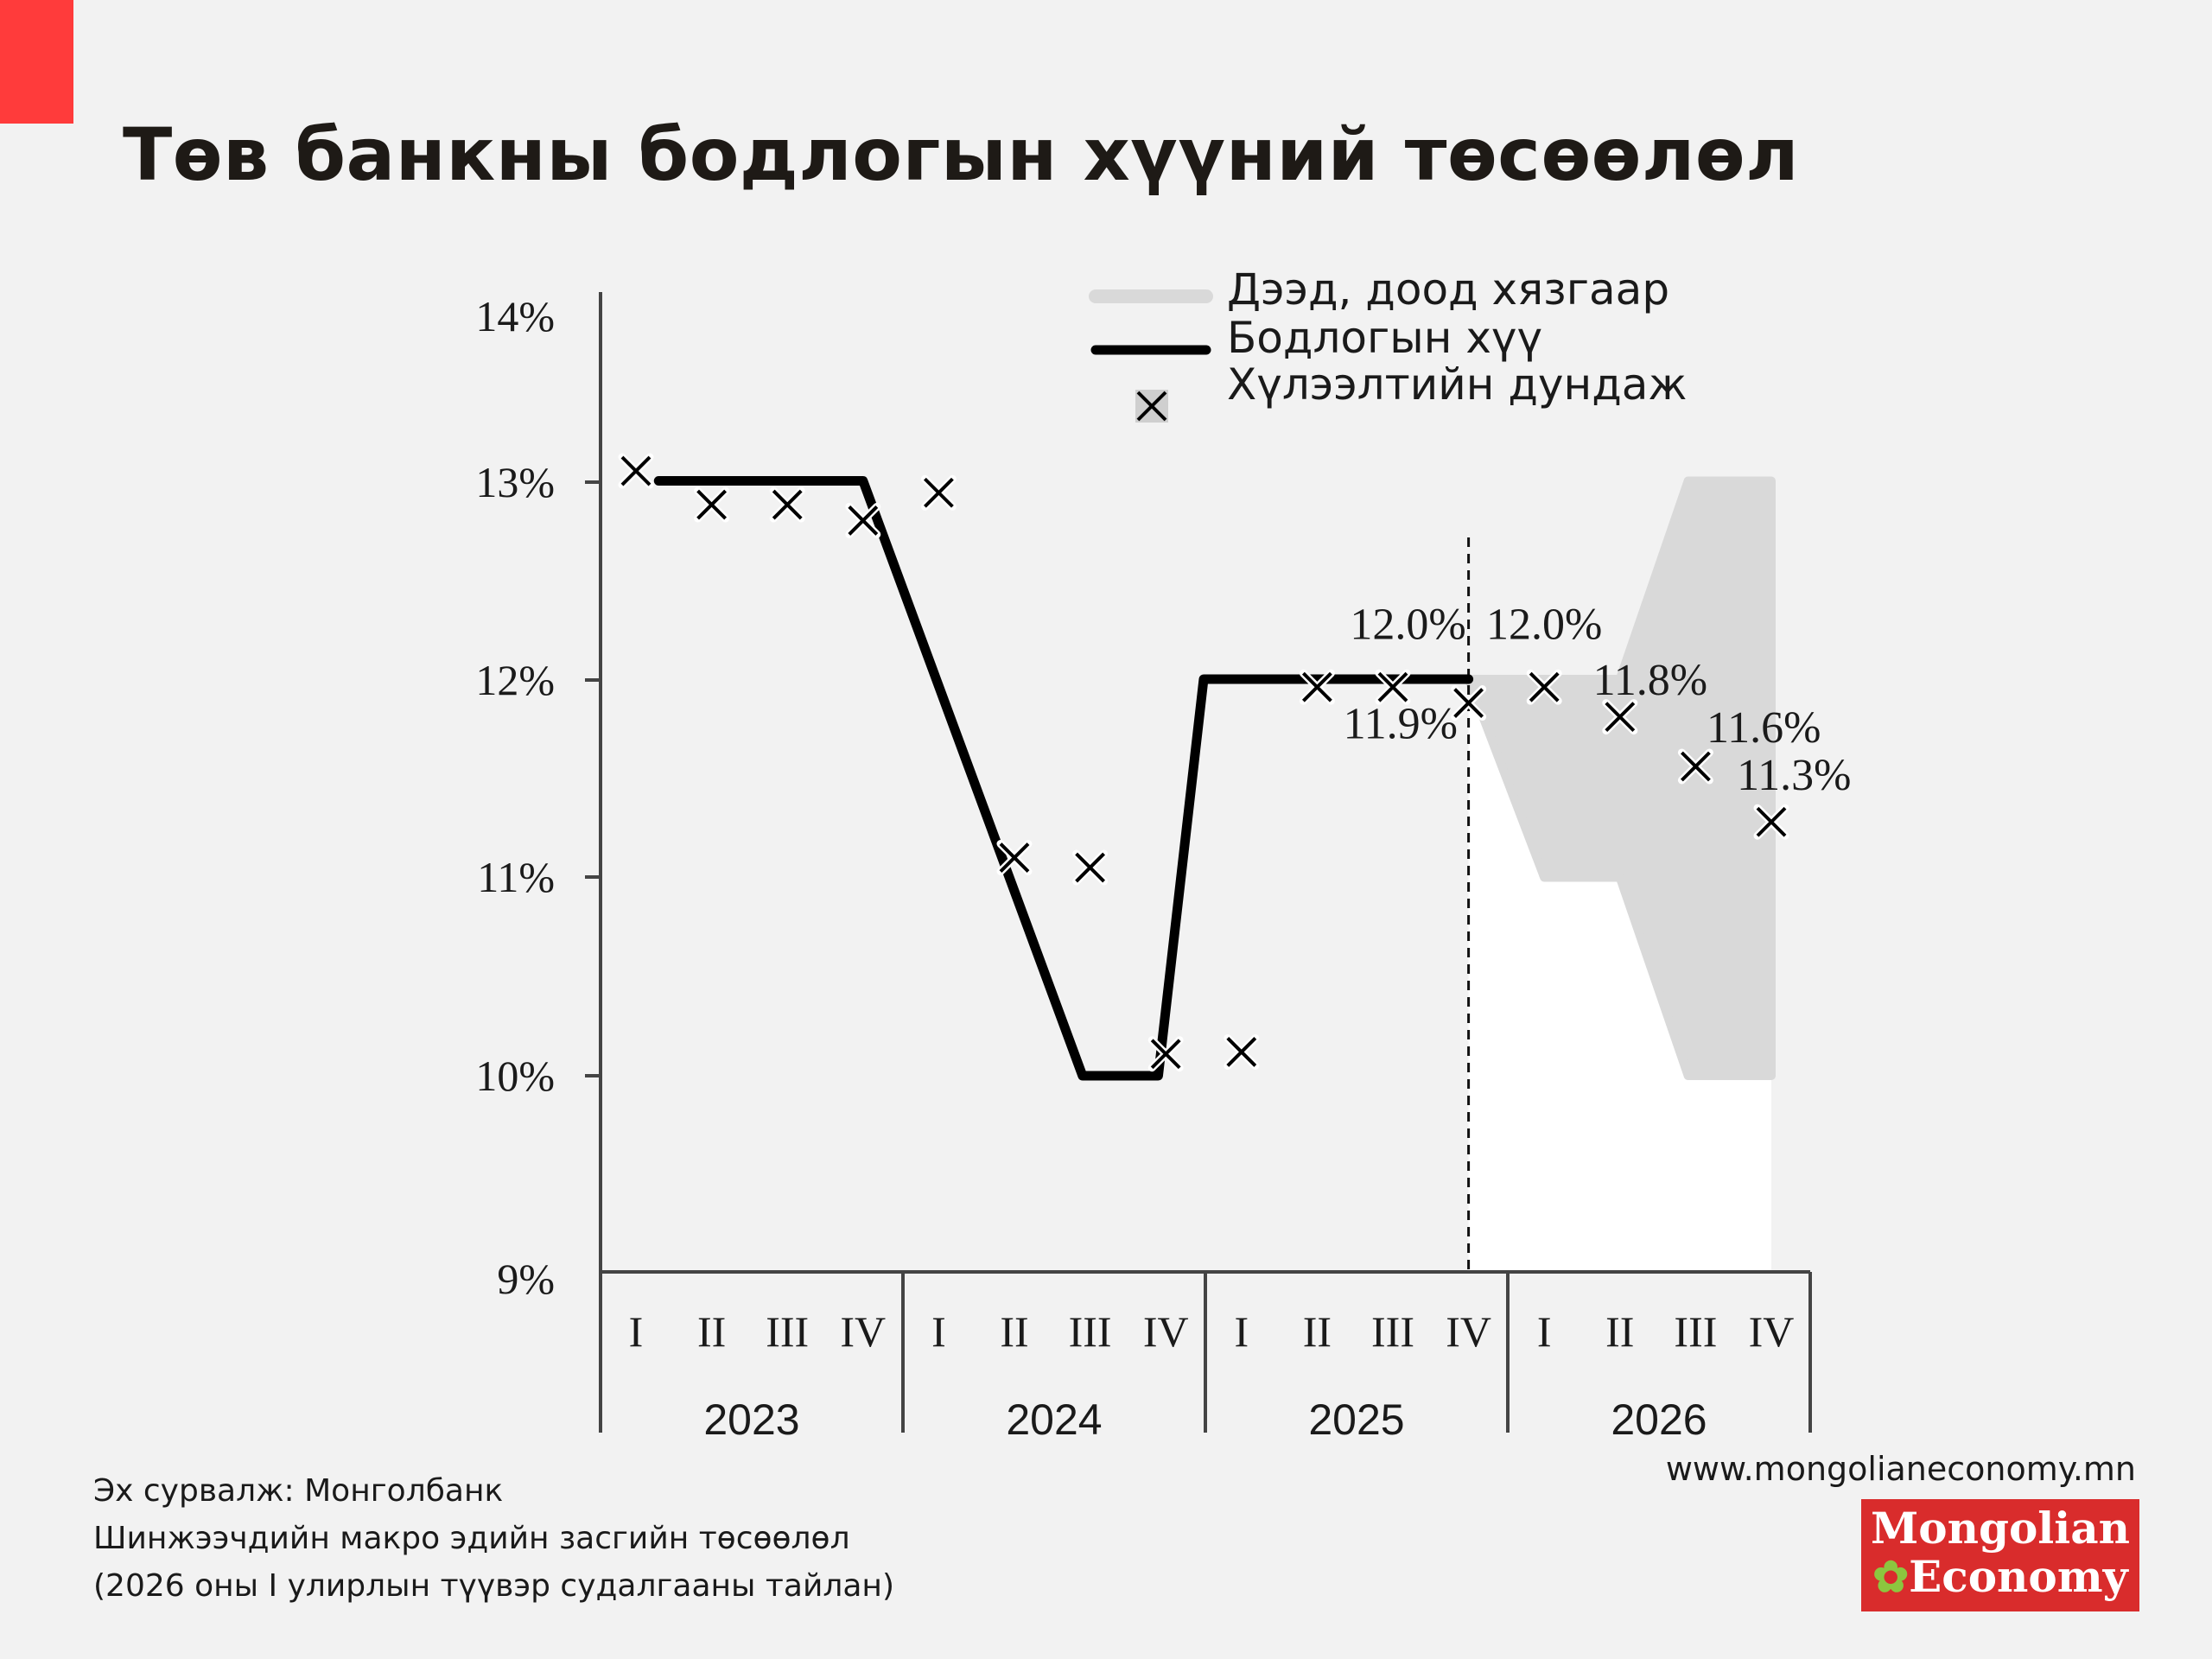  What do you see at coordinates (1356, 1419) in the screenshot?
I see `year-label: 2025` at bounding box center [1356, 1419].